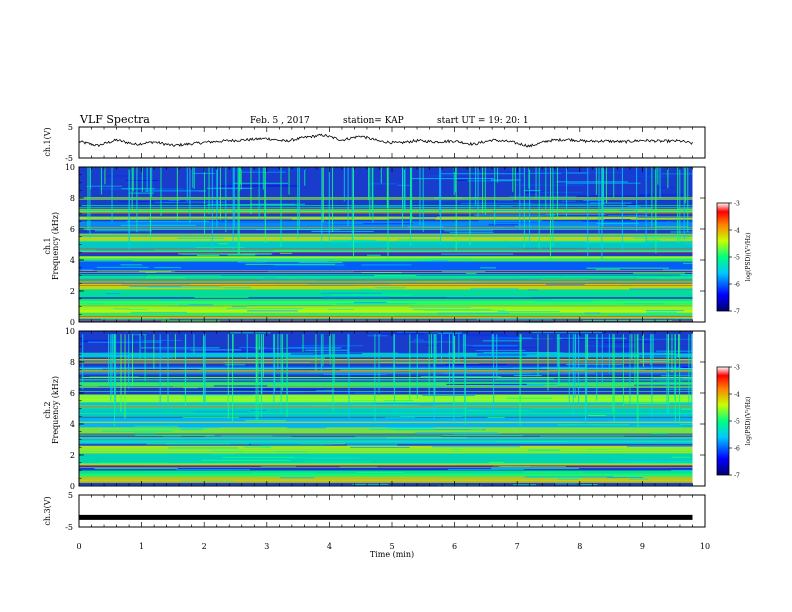  What do you see at coordinates (385, 511) in the screenshot?
I see `ch3-waveform-panel: 5 -5` at bounding box center [385, 511].